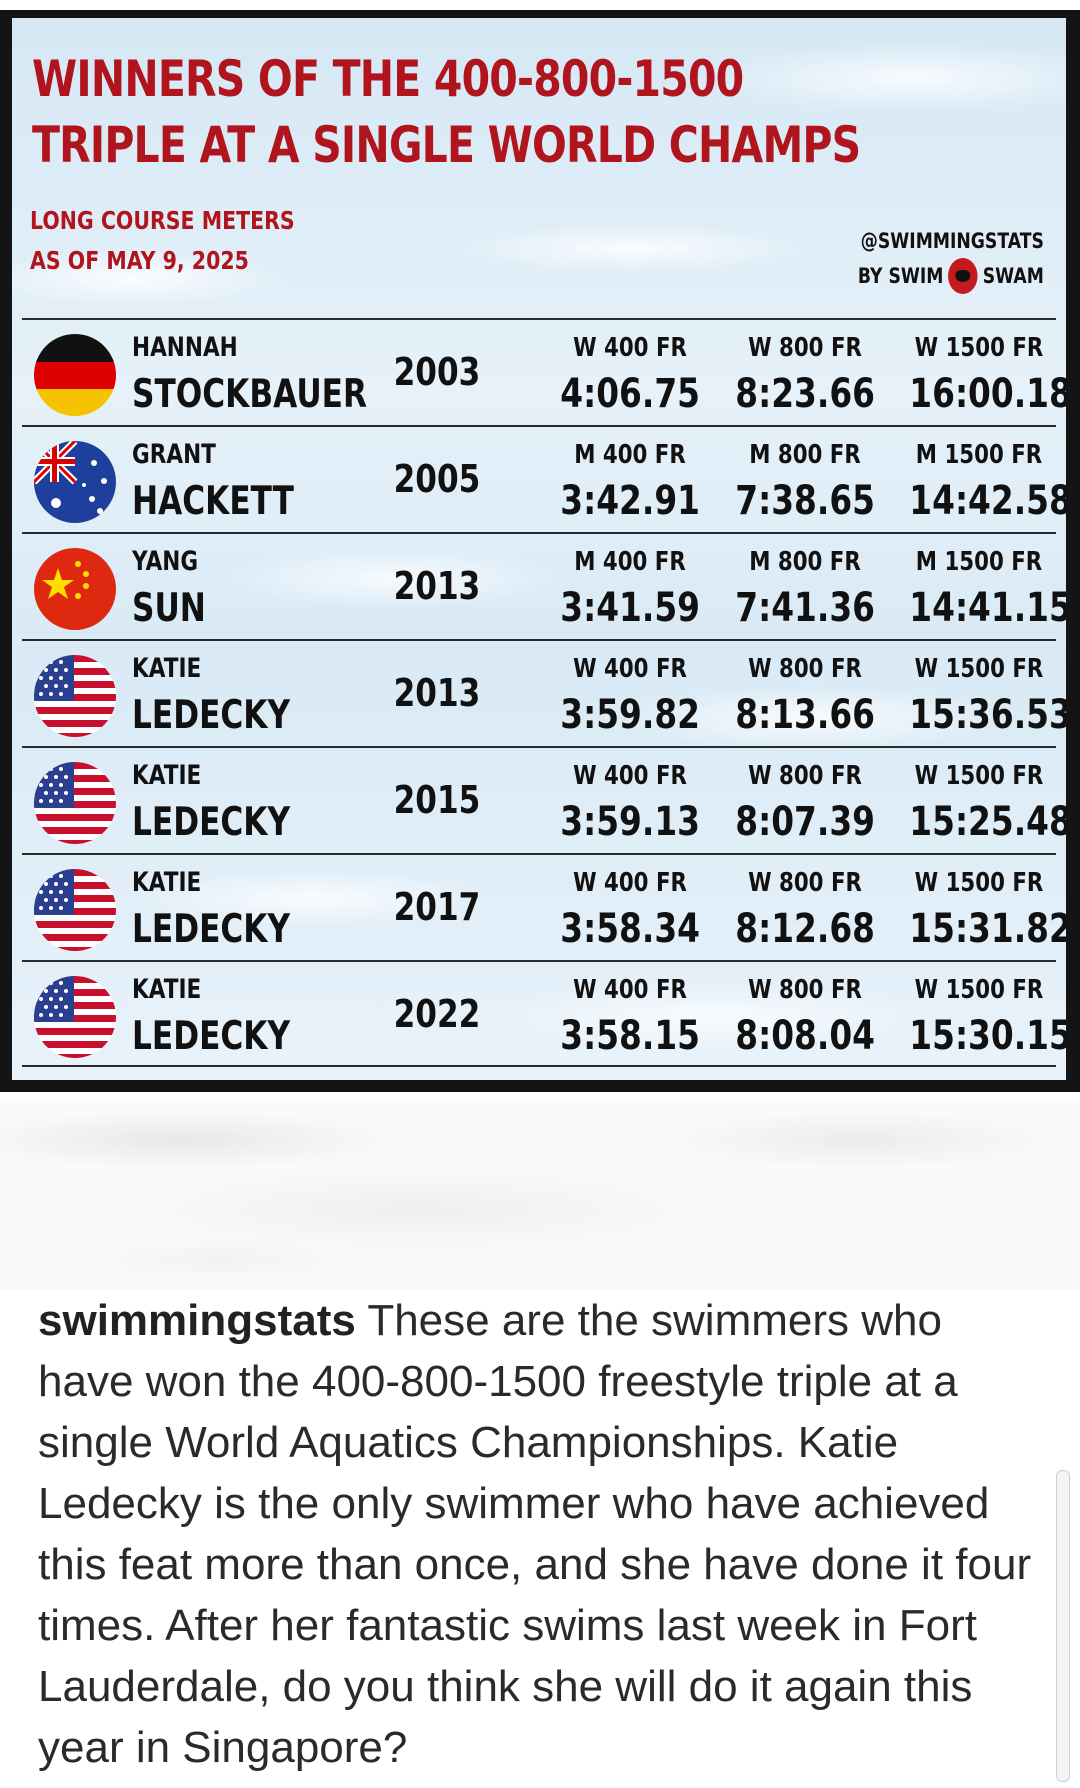 The width and height of the screenshot is (1080, 1788). What do you see at coordinates (805, 501) in the screenshot?
I see `event-time: 7:38.65` at bounding box center [805, 501].